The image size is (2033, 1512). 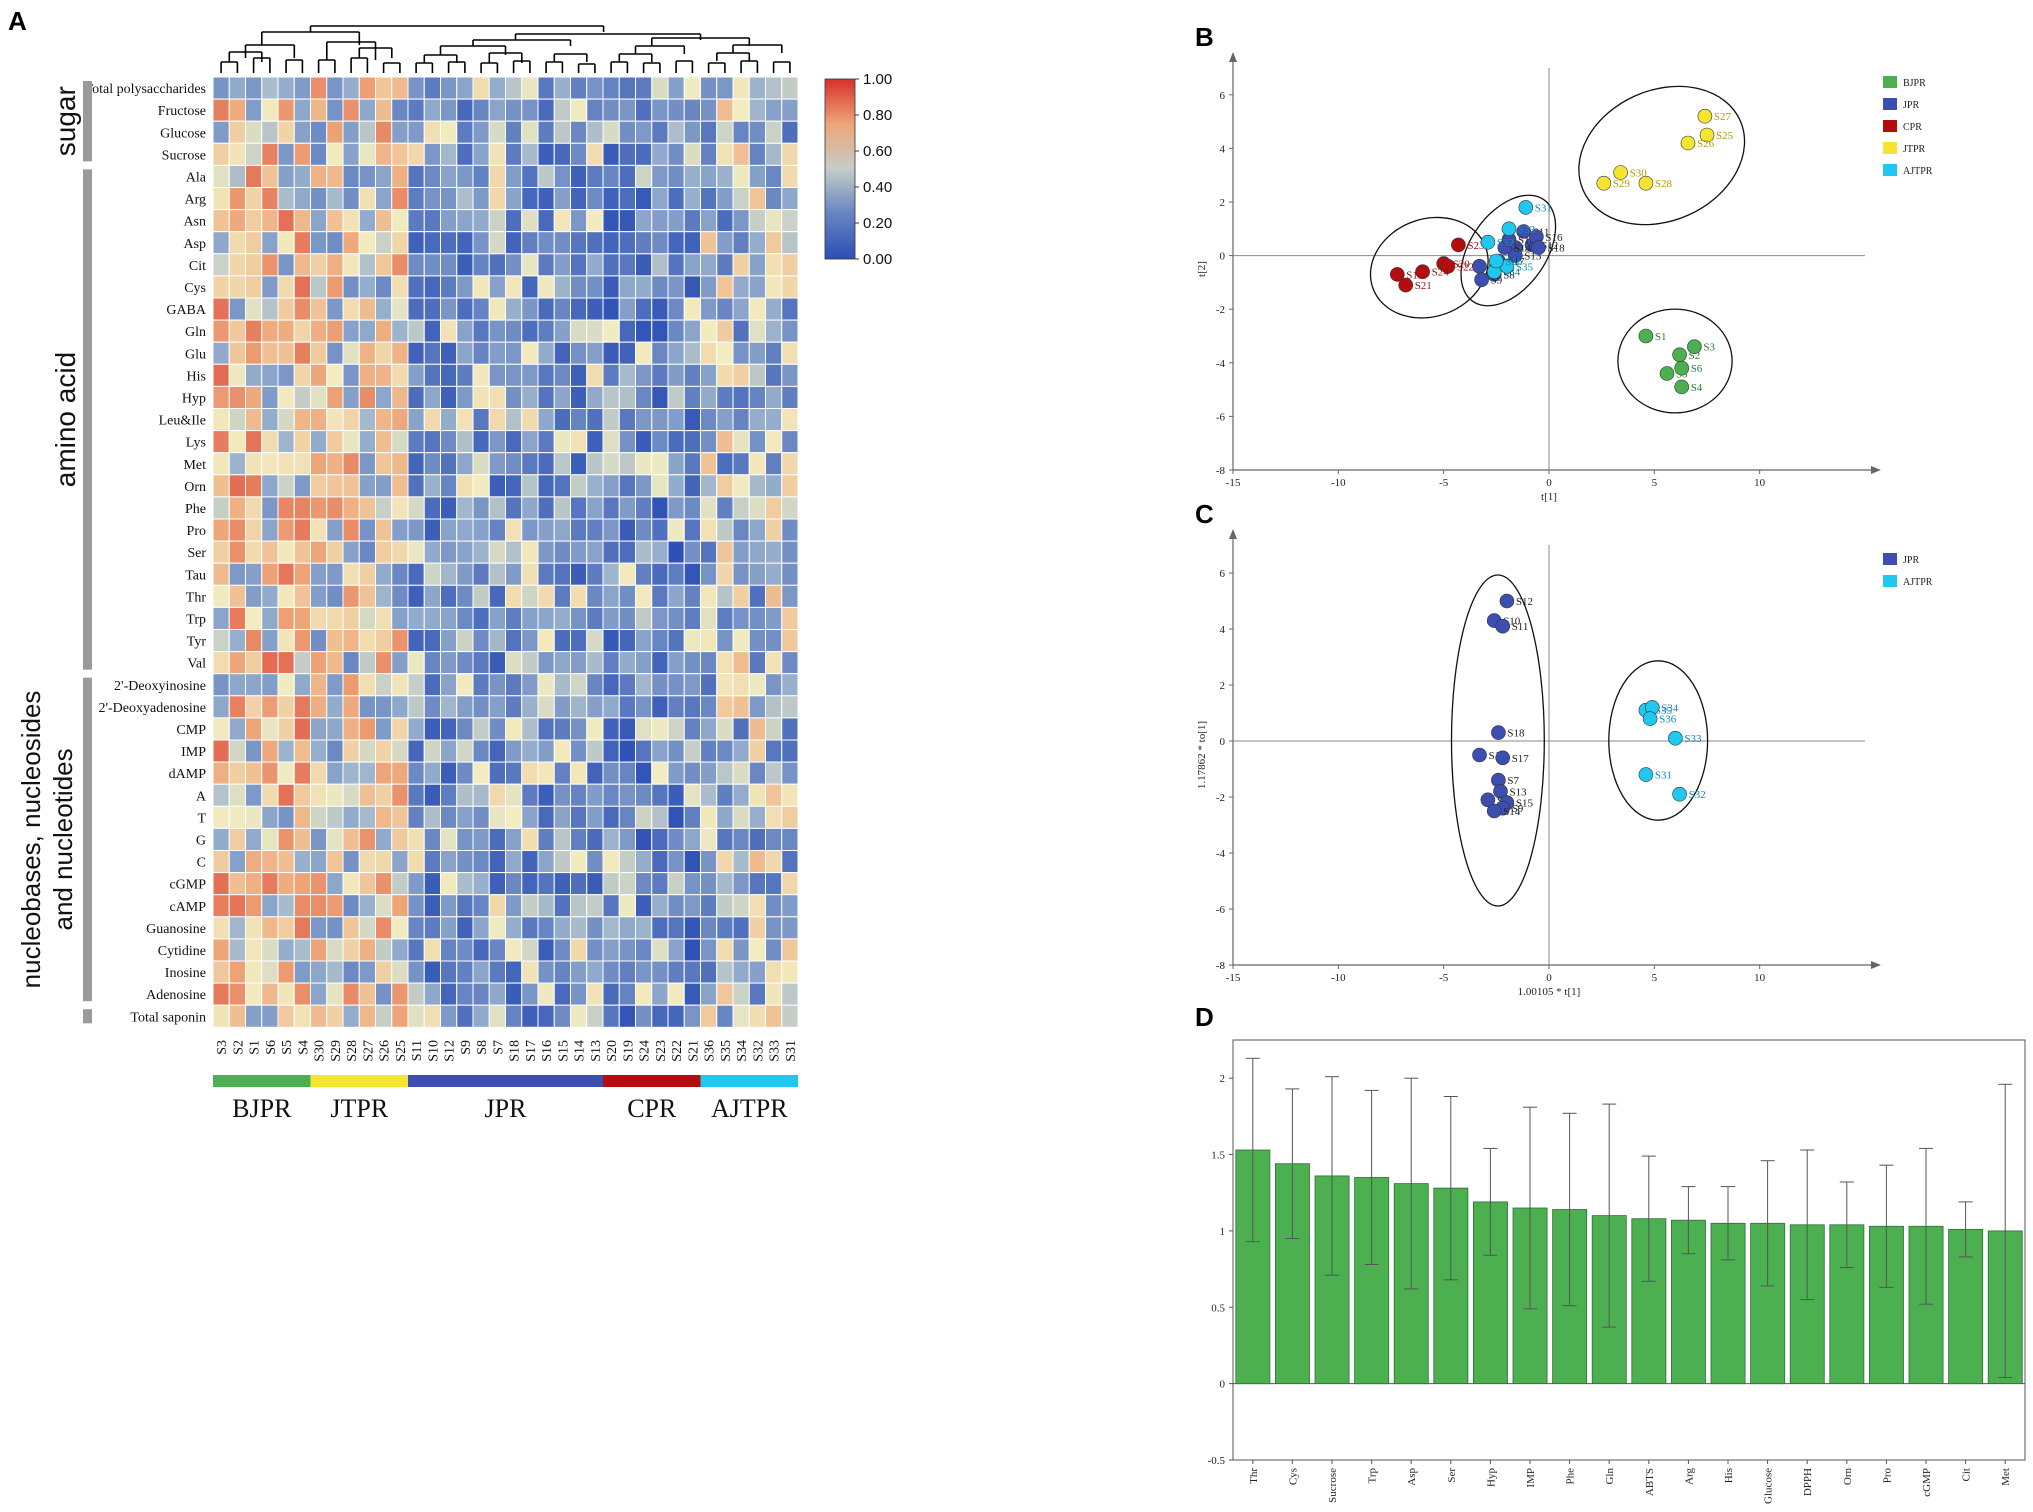 I want to click on heatmap-row-label: T, so click(x=201, y=818).